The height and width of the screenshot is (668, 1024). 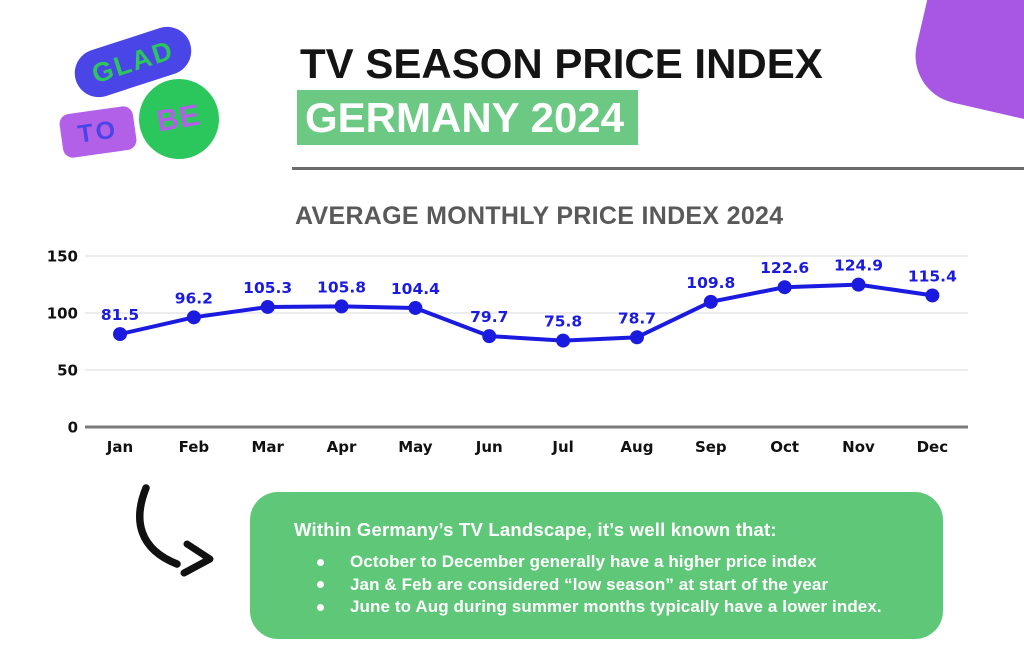 I want to click on price-index-line, so click(x=526, y=312).